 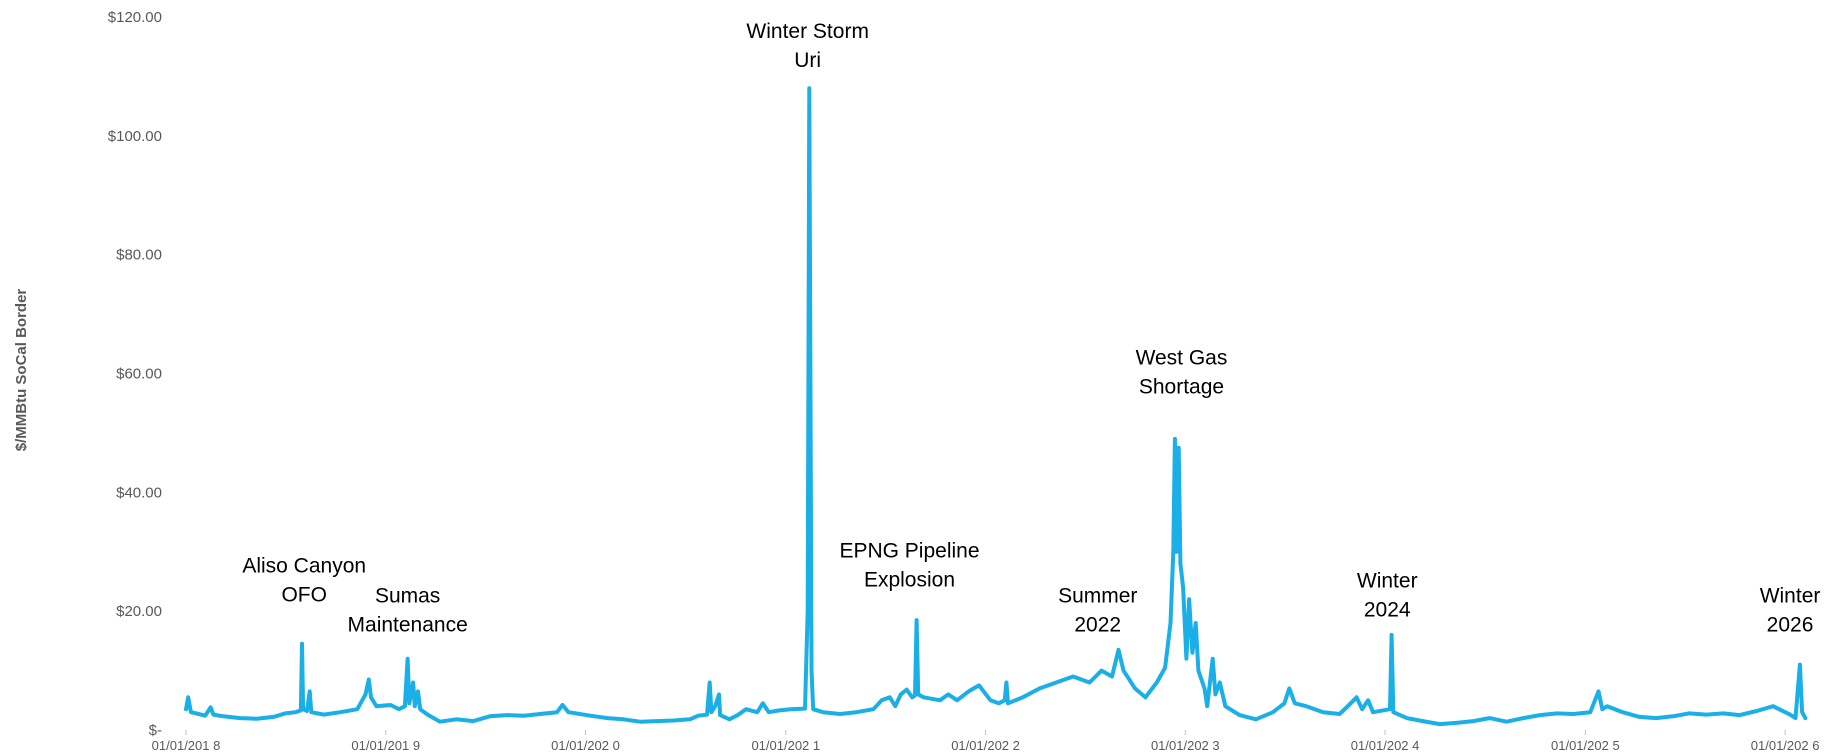 I want to click on annotation-label: West Gas Shortage, so click(x=1182, y=373).